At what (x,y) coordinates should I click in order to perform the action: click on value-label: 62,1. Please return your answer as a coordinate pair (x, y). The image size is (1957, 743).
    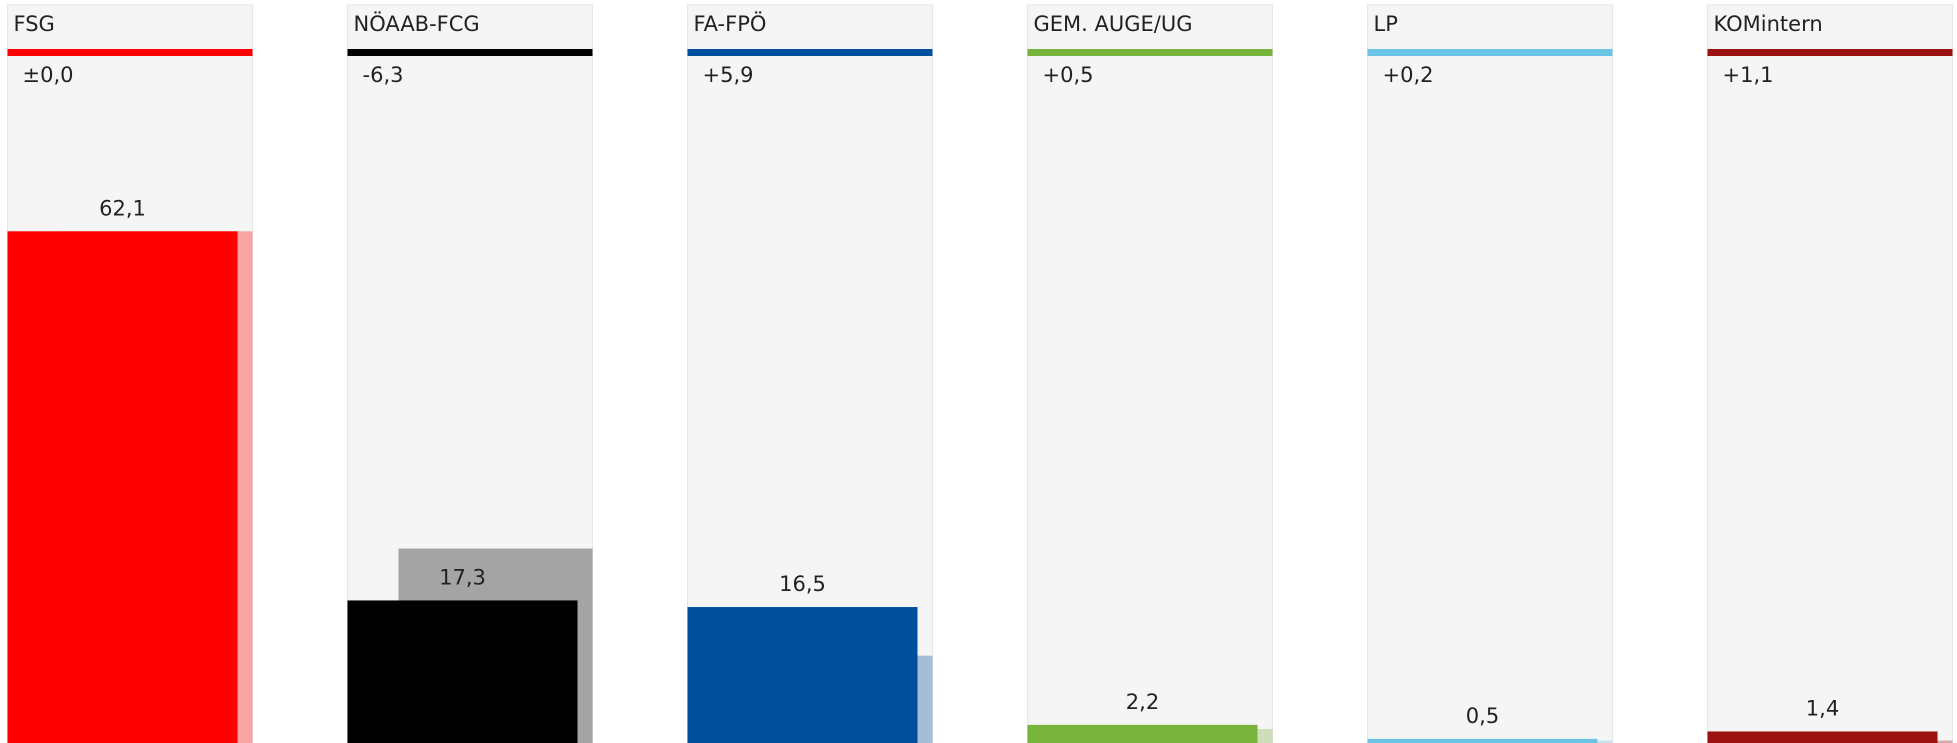
    Looking at the image, I should click on (122, 208).